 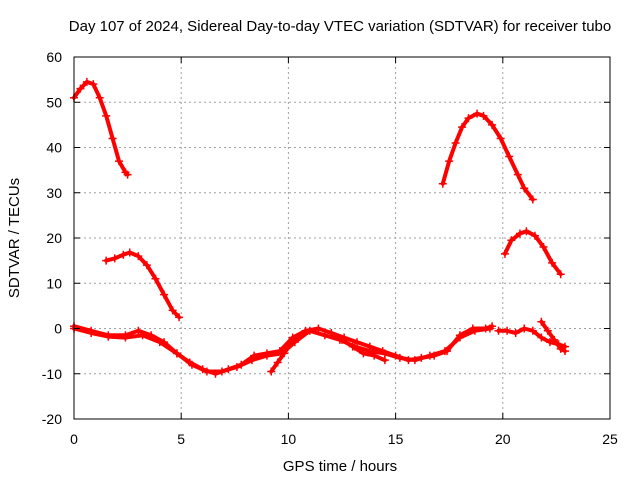 What do you see at coordinates (289, 439) in the screenshot?
I see `x-tick-label: 10` at bounding box center [289, 439].